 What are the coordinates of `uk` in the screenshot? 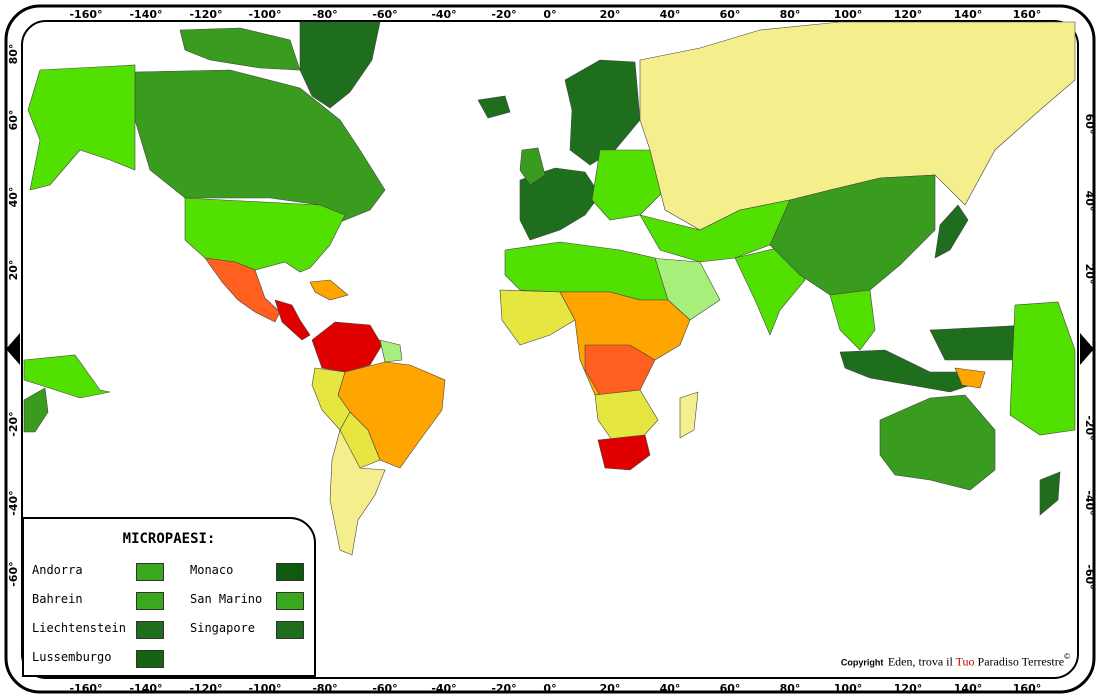 It's located at (532, 166).